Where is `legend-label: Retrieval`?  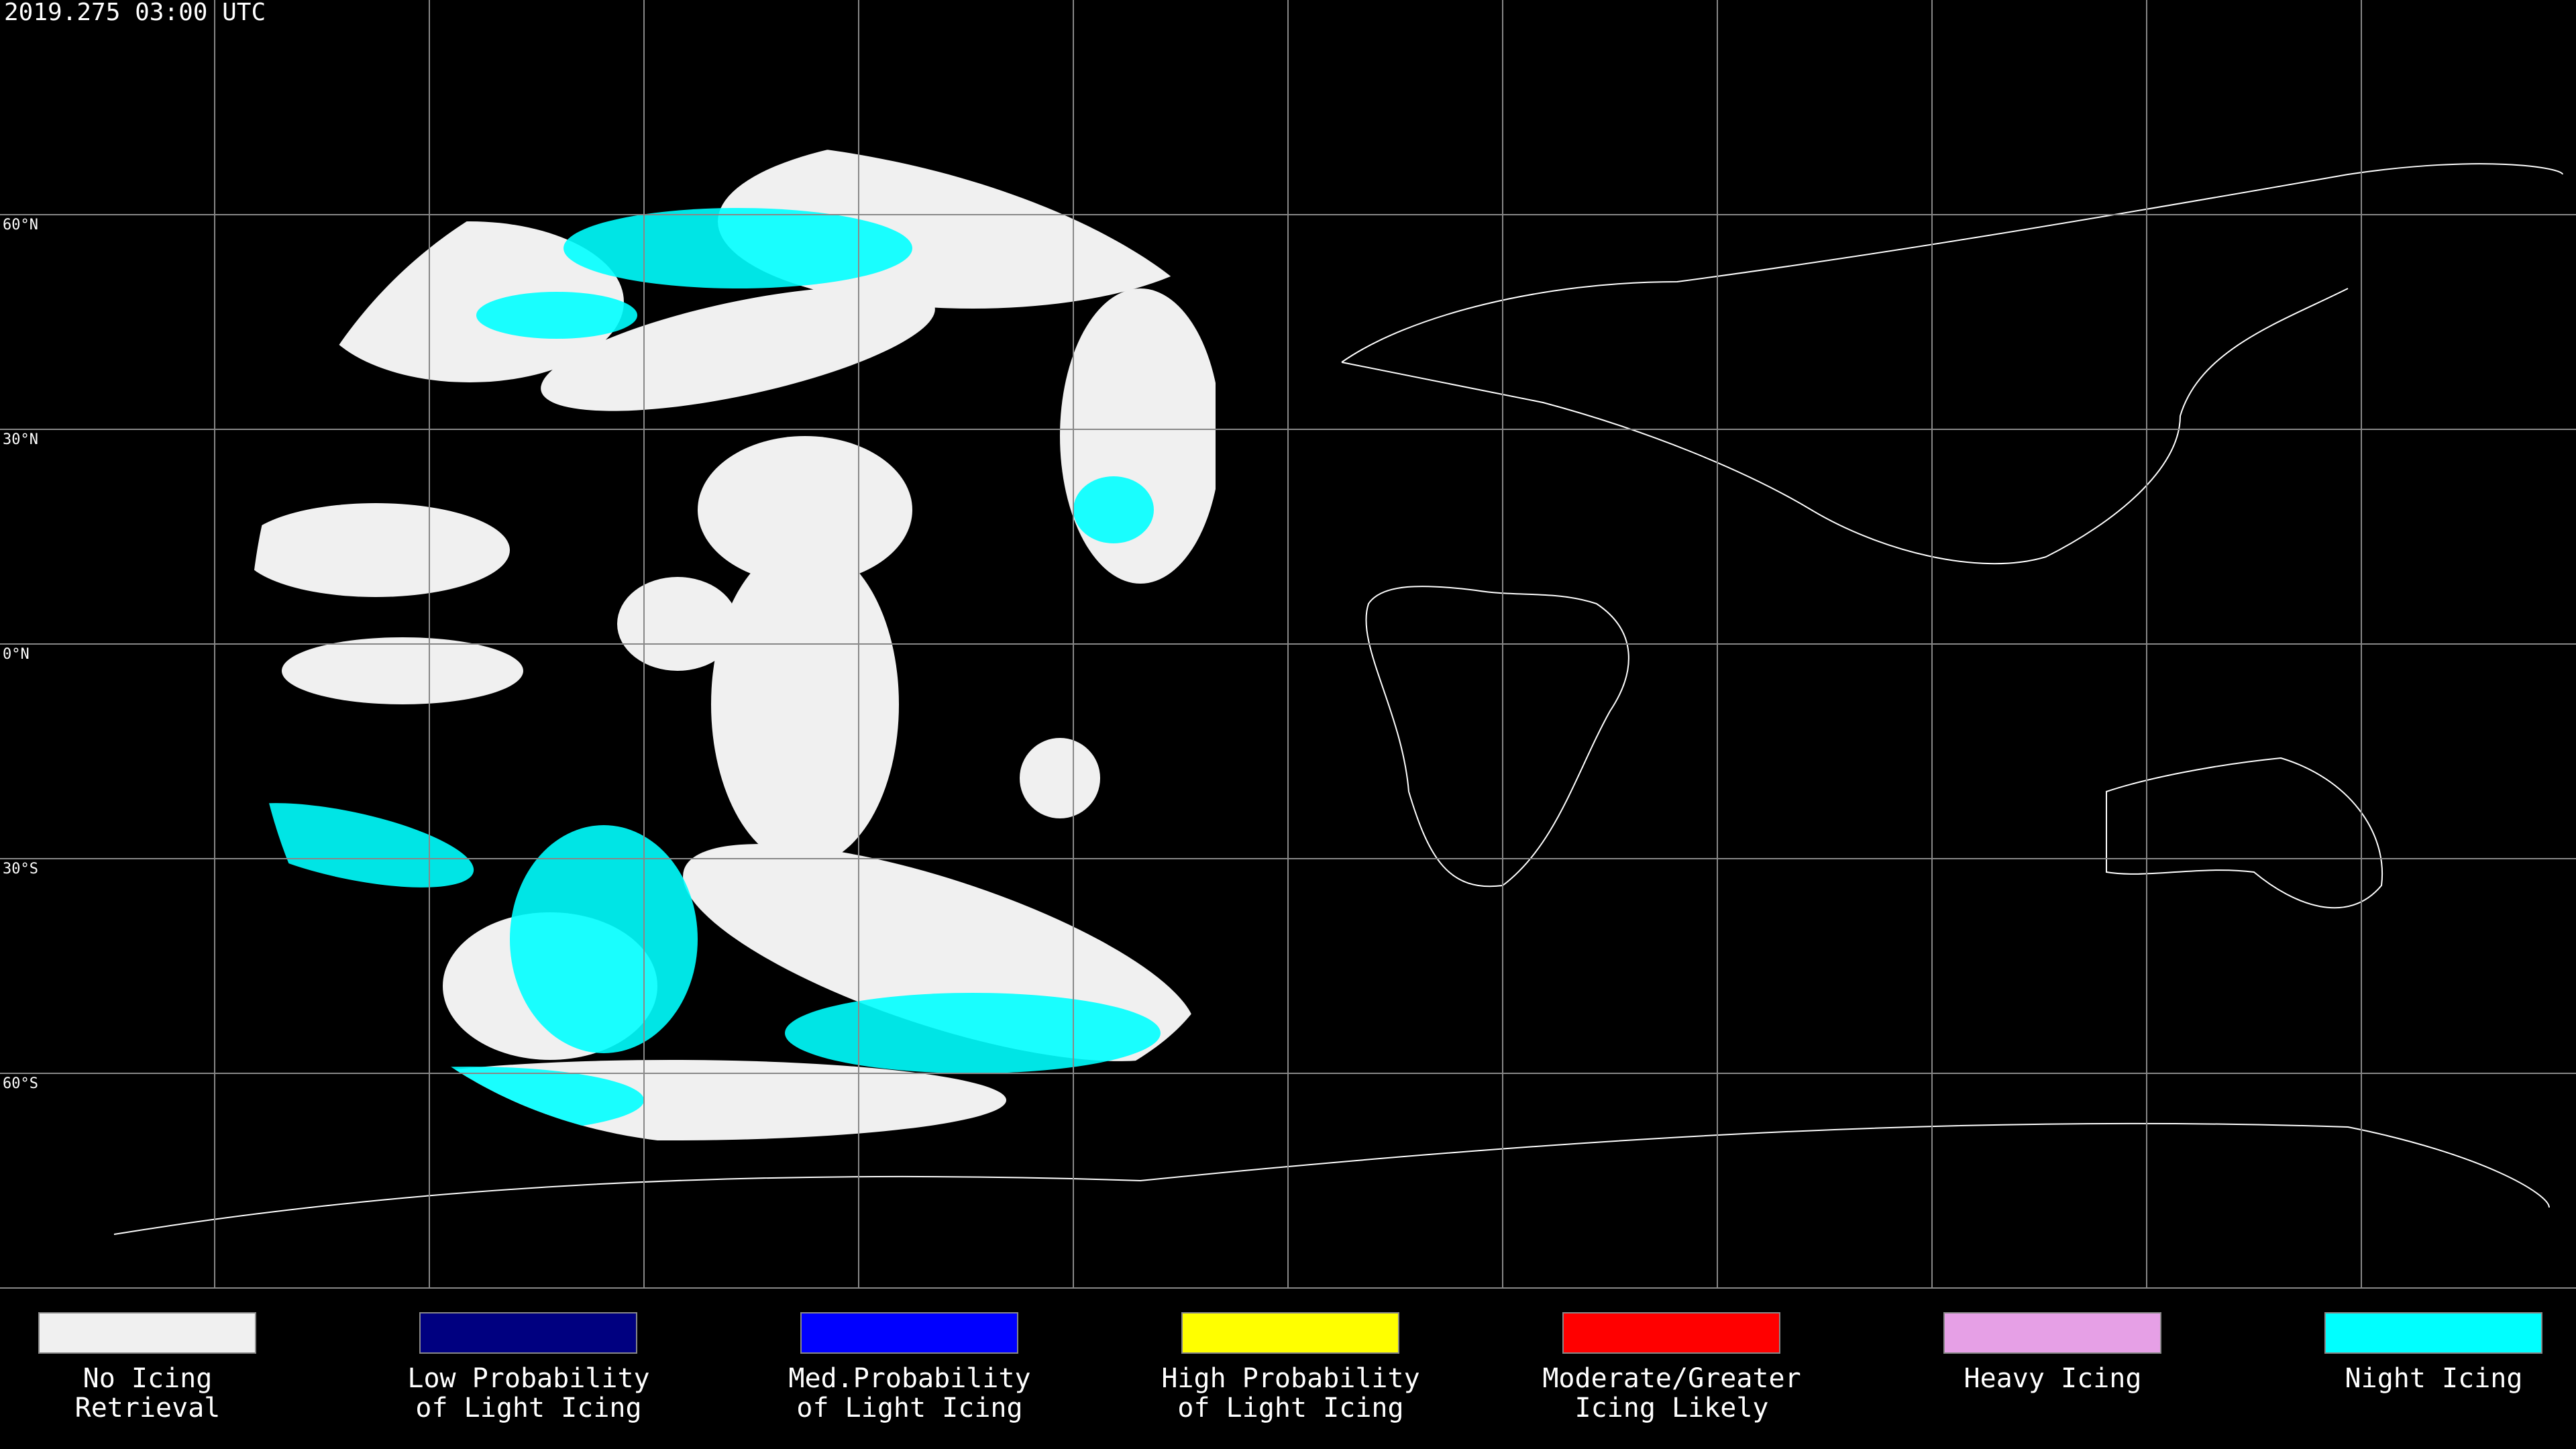 legend-label: Retrieval is located at coordinates (148, 1408).